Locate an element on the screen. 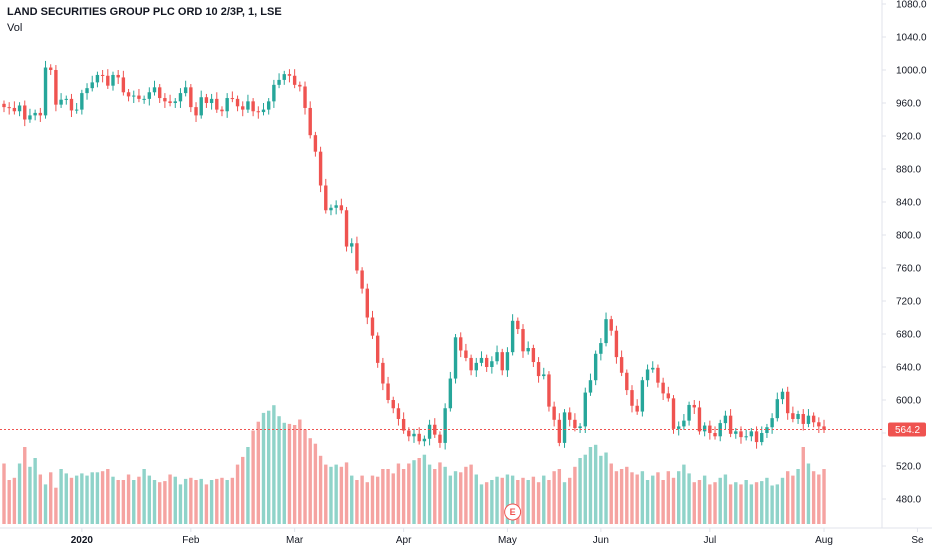  time-tick-label: Aug is located at coordinates (824, 540).